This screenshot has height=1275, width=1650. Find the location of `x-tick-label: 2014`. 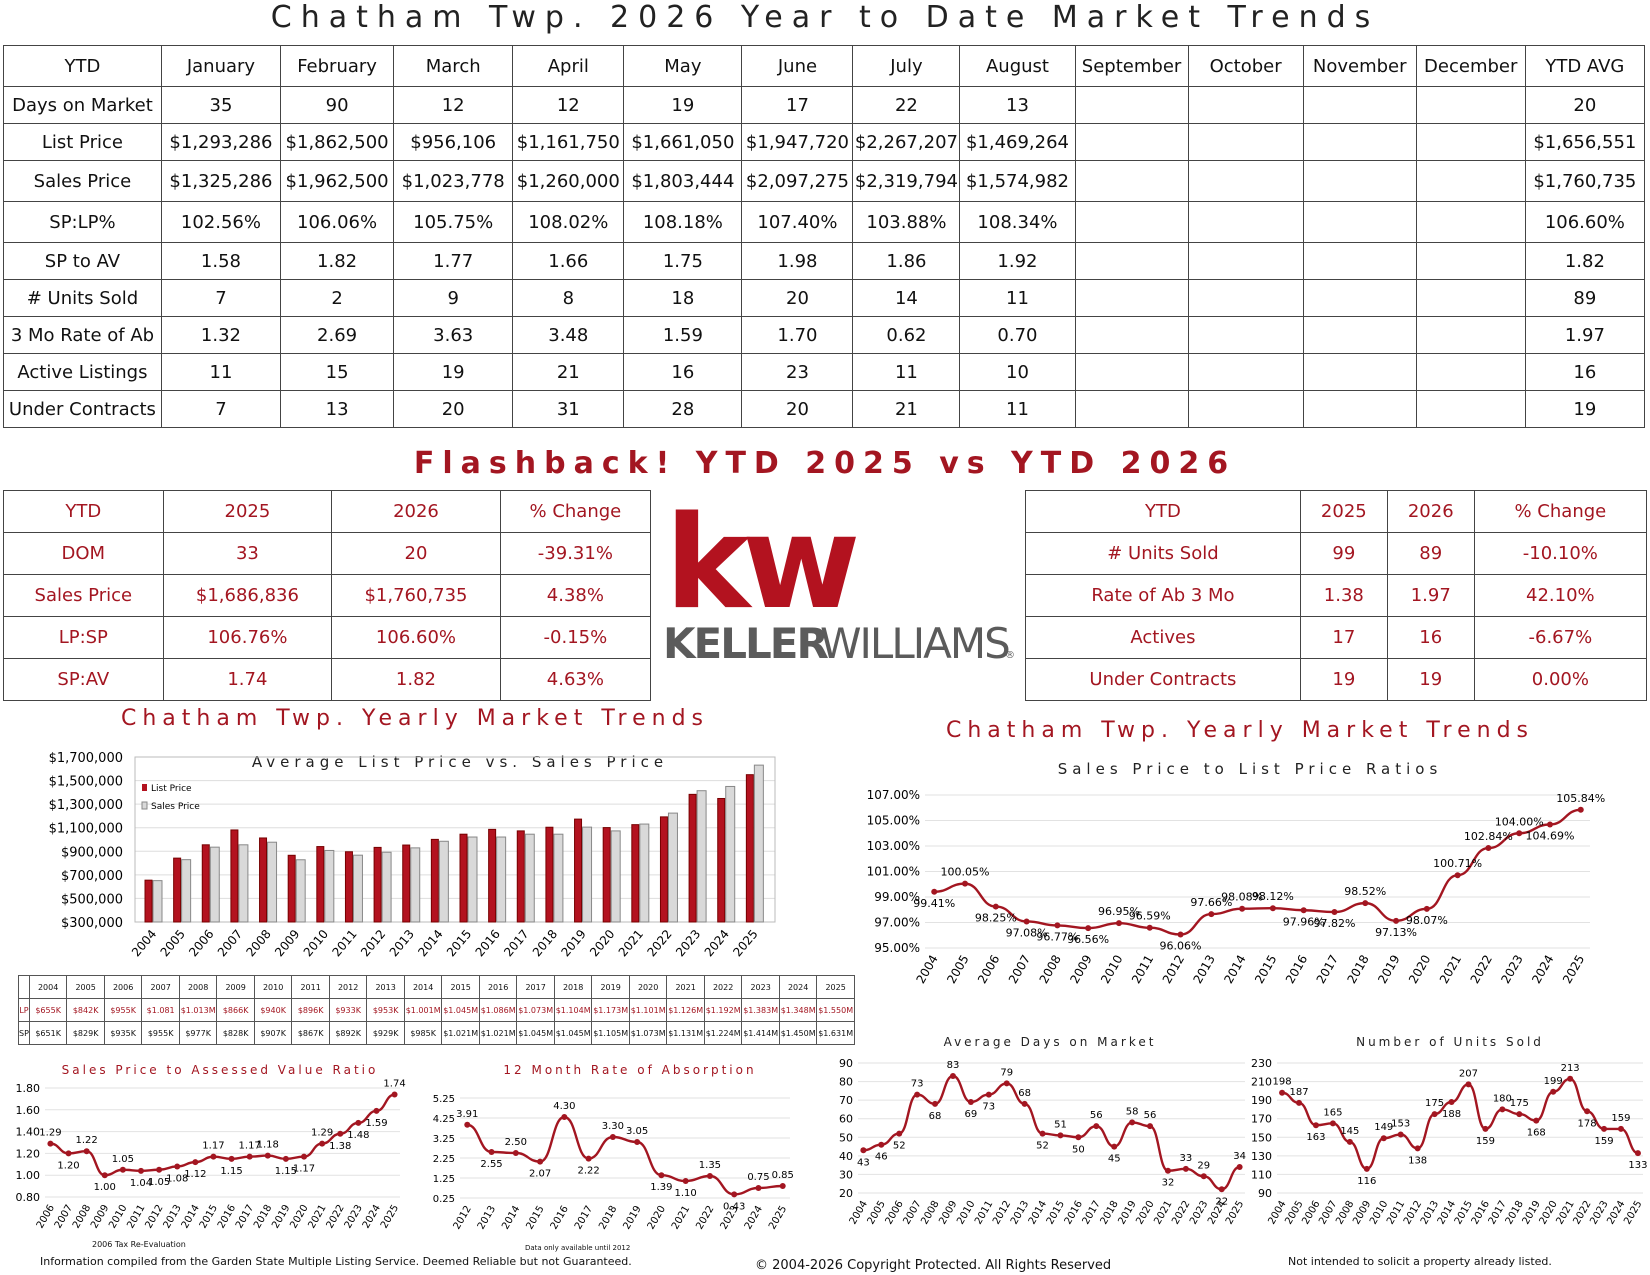

x-tick-label: 2014 is located at coordinates (430, 943).